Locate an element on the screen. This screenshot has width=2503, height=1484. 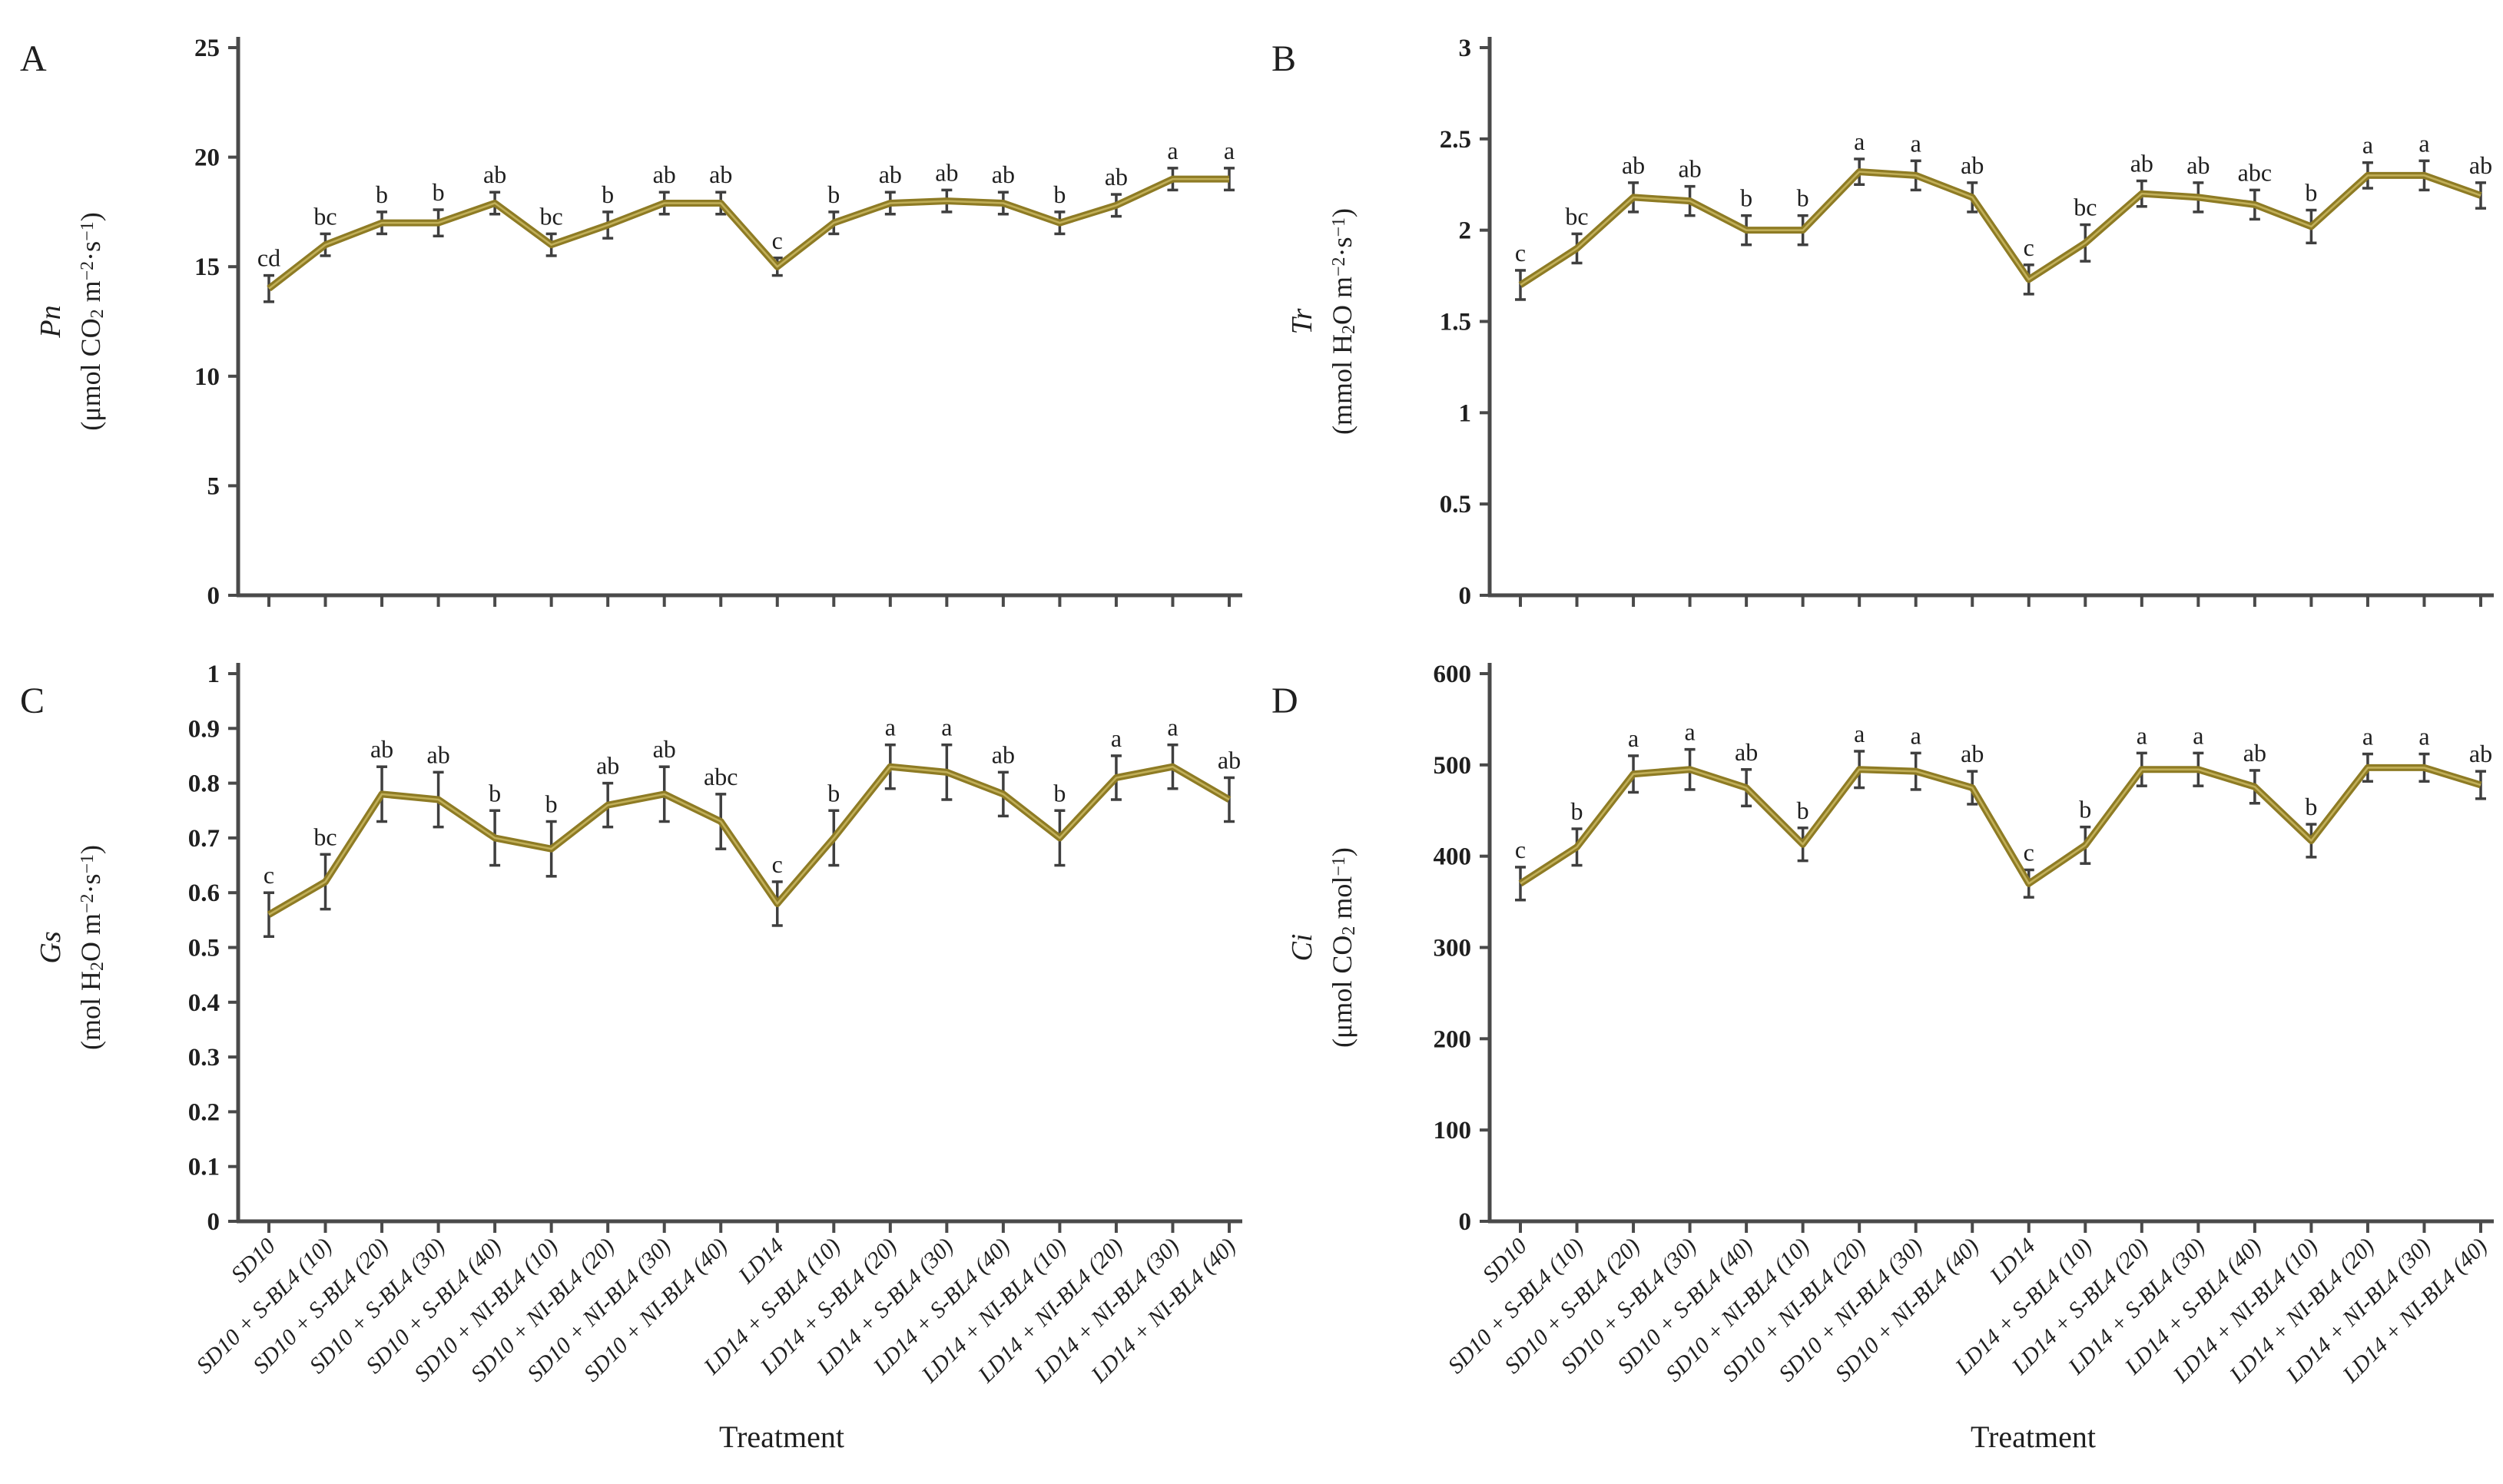
sig-letter: cd is located at coordinates (268, 258).